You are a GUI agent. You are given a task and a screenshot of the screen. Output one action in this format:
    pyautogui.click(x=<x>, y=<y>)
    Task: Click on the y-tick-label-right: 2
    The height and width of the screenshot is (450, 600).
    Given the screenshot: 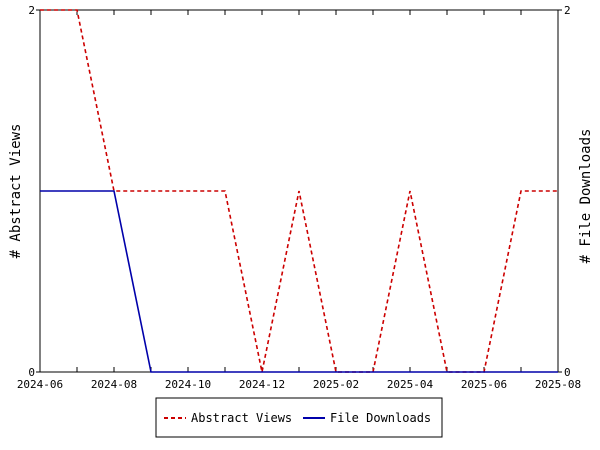 What is the action you would take?
    pyautogui.click(x=567, y=10)
    